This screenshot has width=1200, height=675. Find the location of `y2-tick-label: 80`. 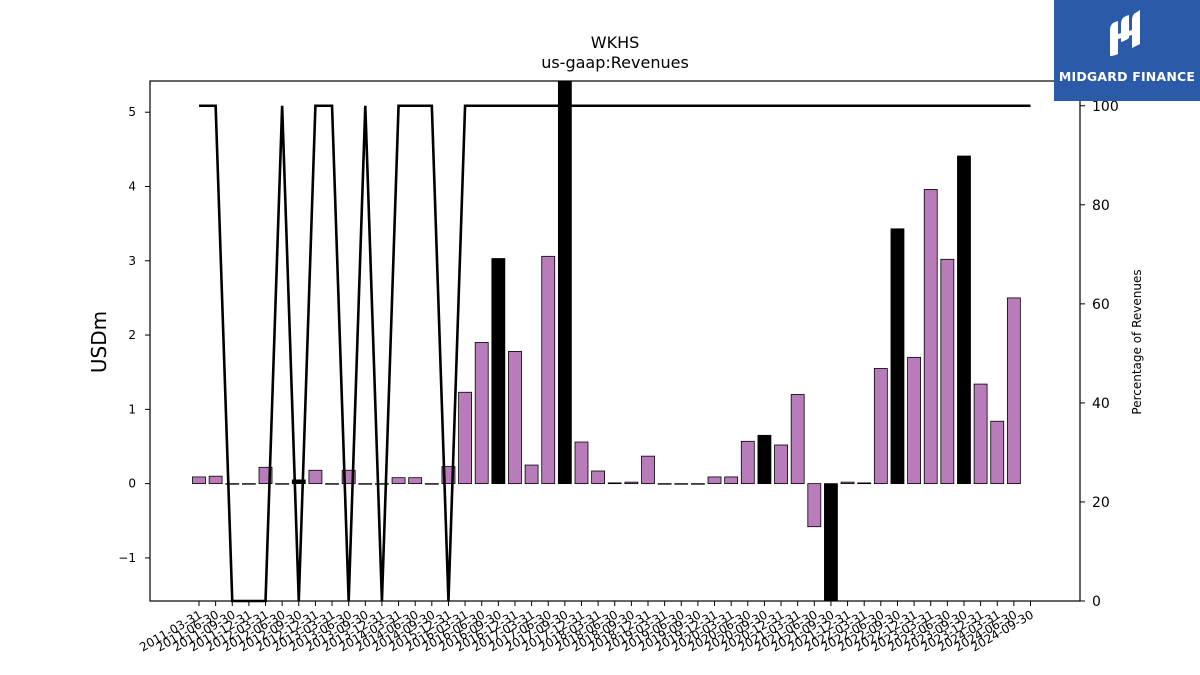

y2-tick-label: 80 is located at coordinates (1101, 206).